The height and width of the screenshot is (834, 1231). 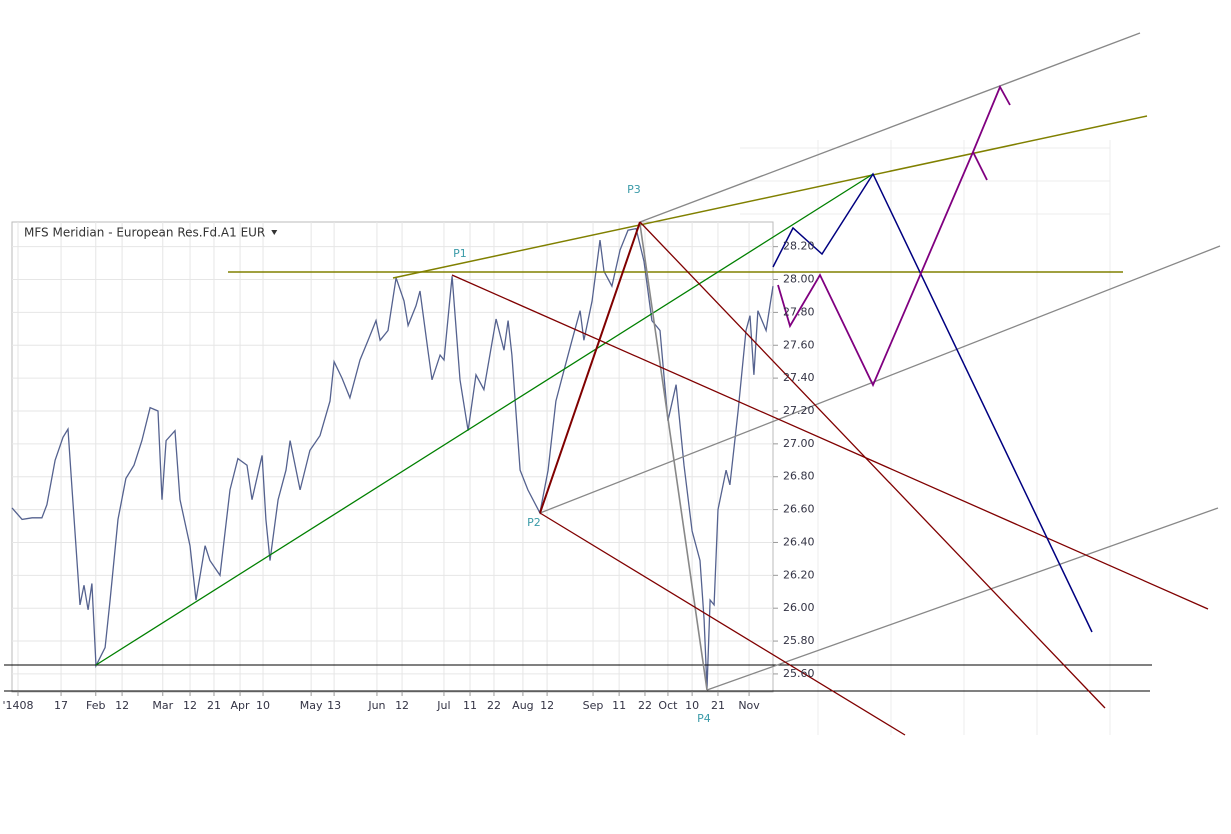 What do you see at coordinates (799, 443) in the screenshot?
I see `y-tick-label: 27.00` at bounding box center [799, 443].